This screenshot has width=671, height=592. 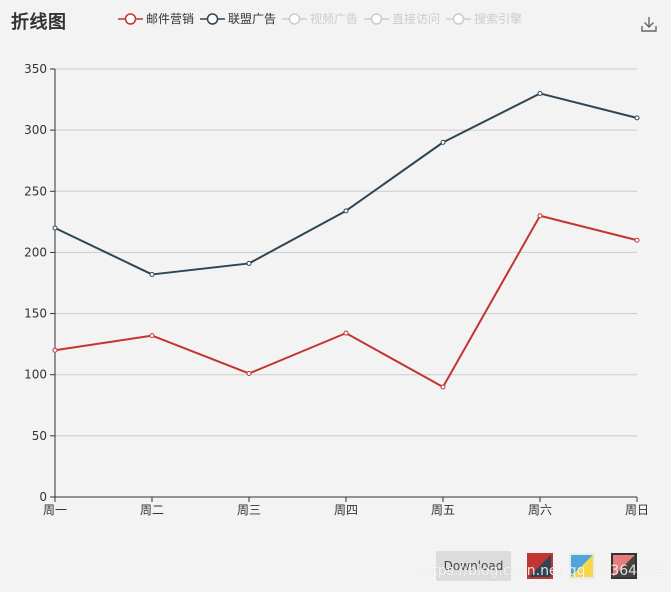 What do you see at coordinates (55, 510) in the screenshot?
I see `x-tick-label: 周一` at bounding box center [55, 510].